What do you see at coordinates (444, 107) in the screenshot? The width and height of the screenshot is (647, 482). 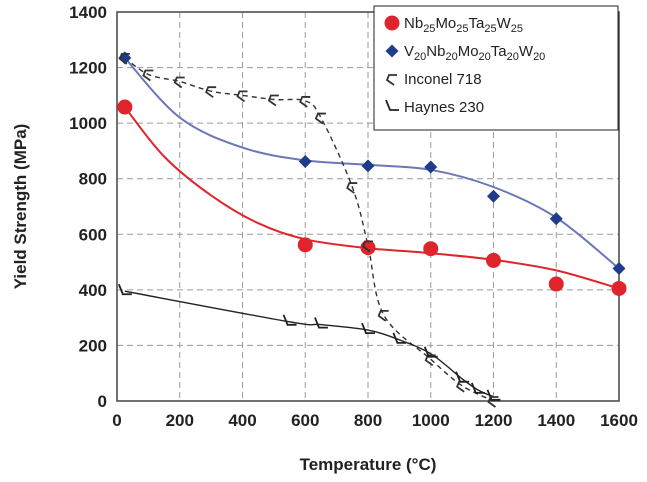 I see `legend-label: Haynes 230` at bounding box center [444, 107].